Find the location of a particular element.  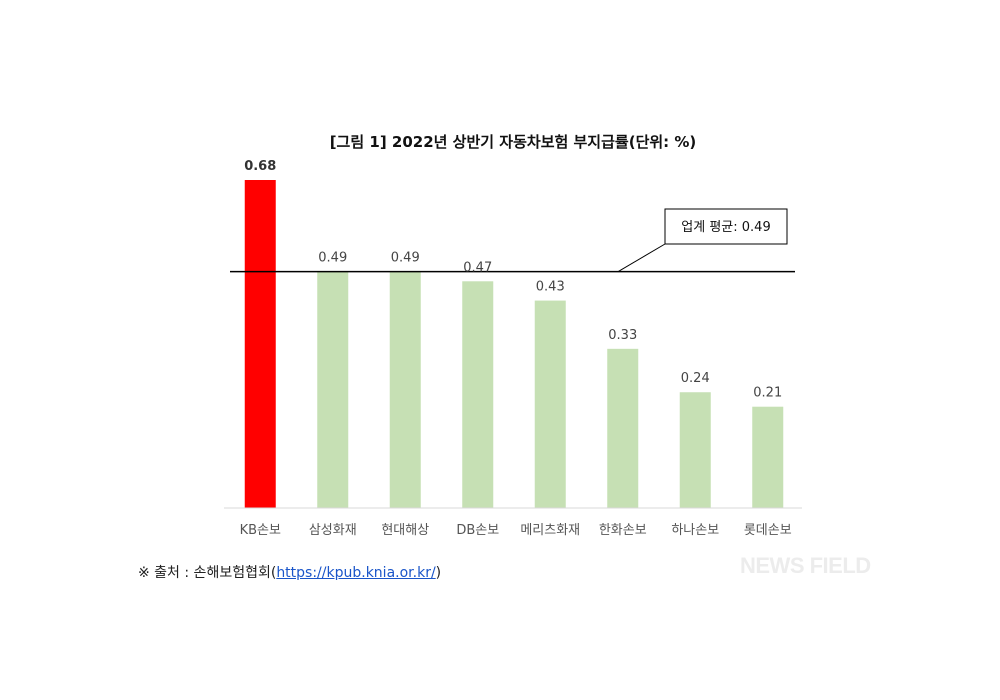

category-label-0: KB손보 is located at coordinates (260, 530).